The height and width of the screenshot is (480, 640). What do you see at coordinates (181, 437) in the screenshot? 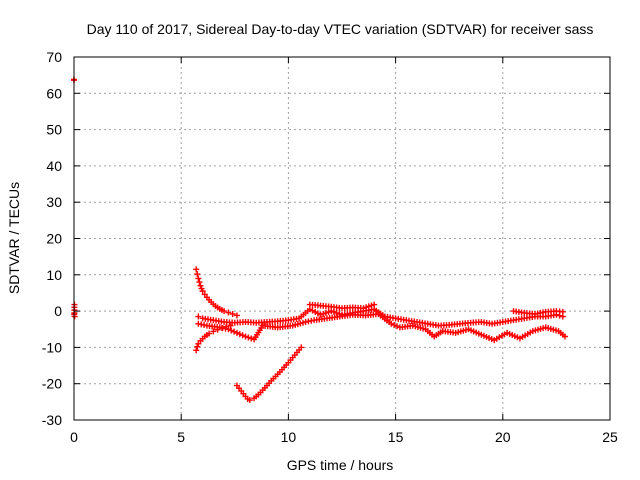
I see `x-tick-label: 5` at bounding box center [181, 437].